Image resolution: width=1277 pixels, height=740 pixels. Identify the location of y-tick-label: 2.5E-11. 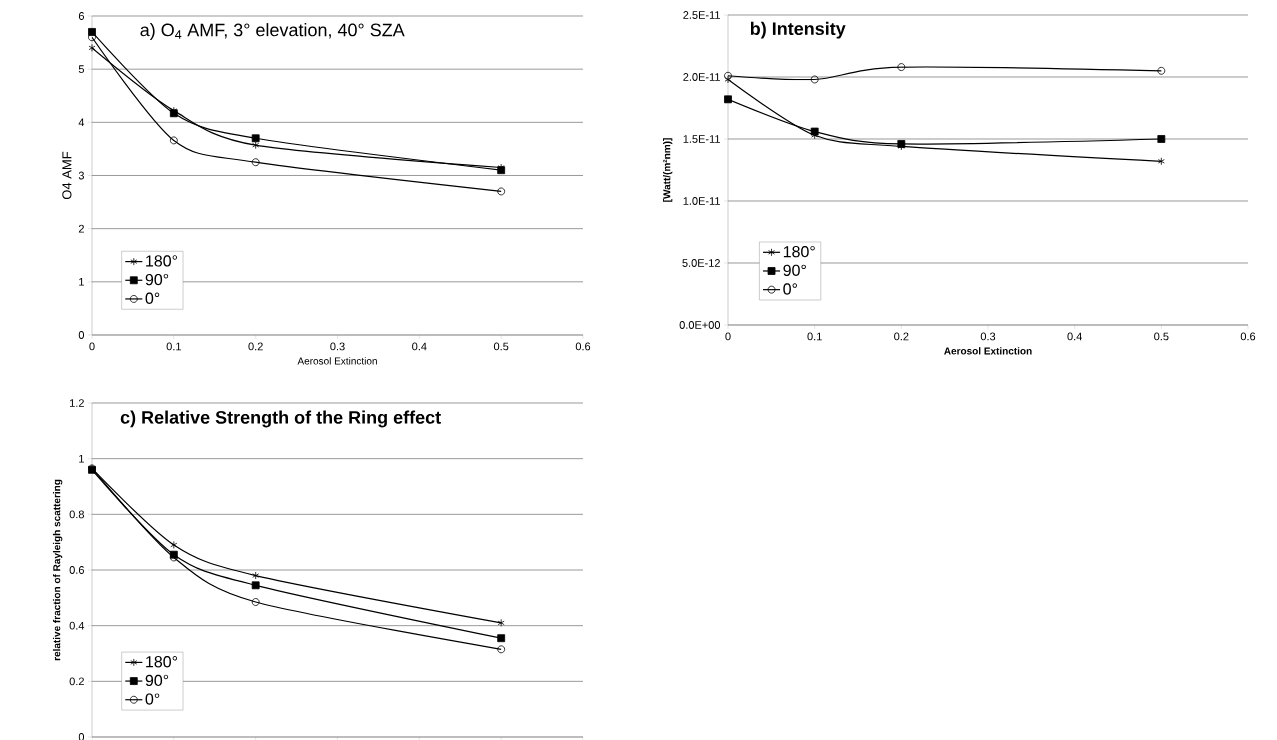
(701, 15).